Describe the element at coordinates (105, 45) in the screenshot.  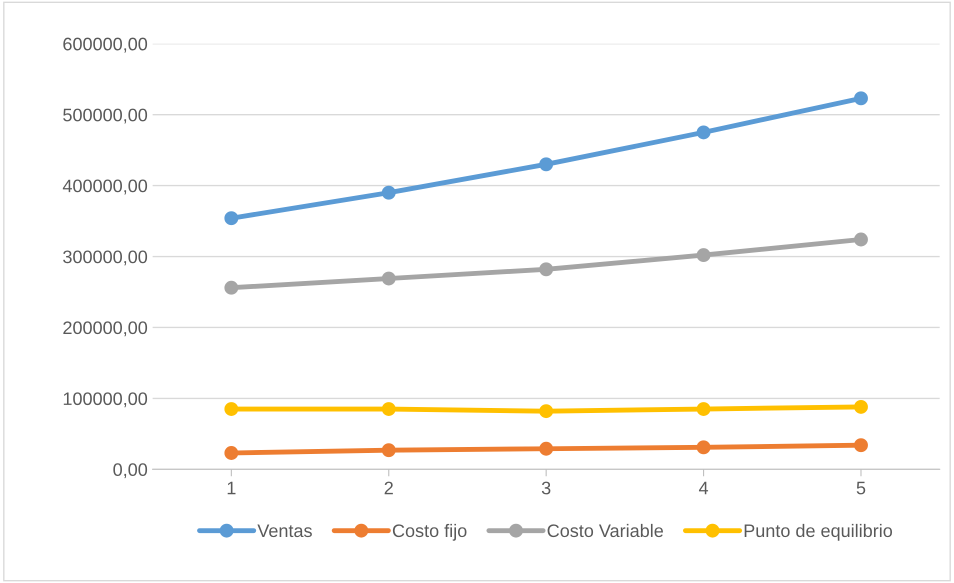
I see `y-tick-label: 600000,00` at that location.